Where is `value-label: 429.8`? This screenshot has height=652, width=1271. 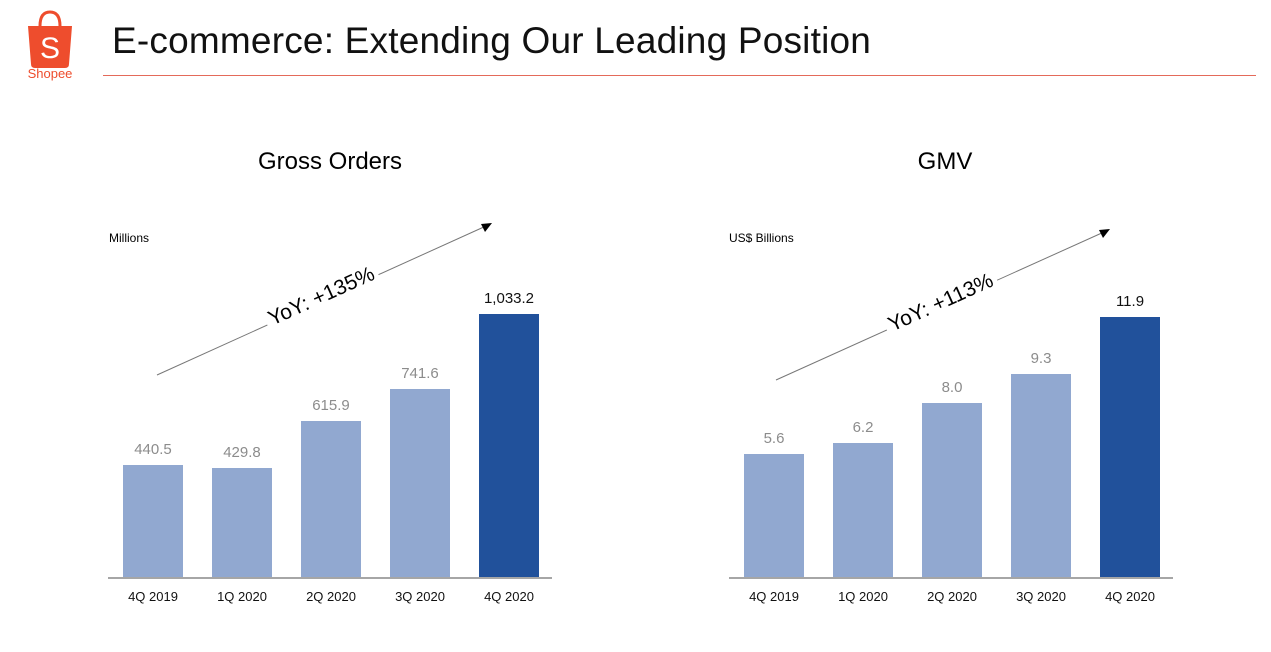 value-label: 429.8 is located at coordinates (242, 452).